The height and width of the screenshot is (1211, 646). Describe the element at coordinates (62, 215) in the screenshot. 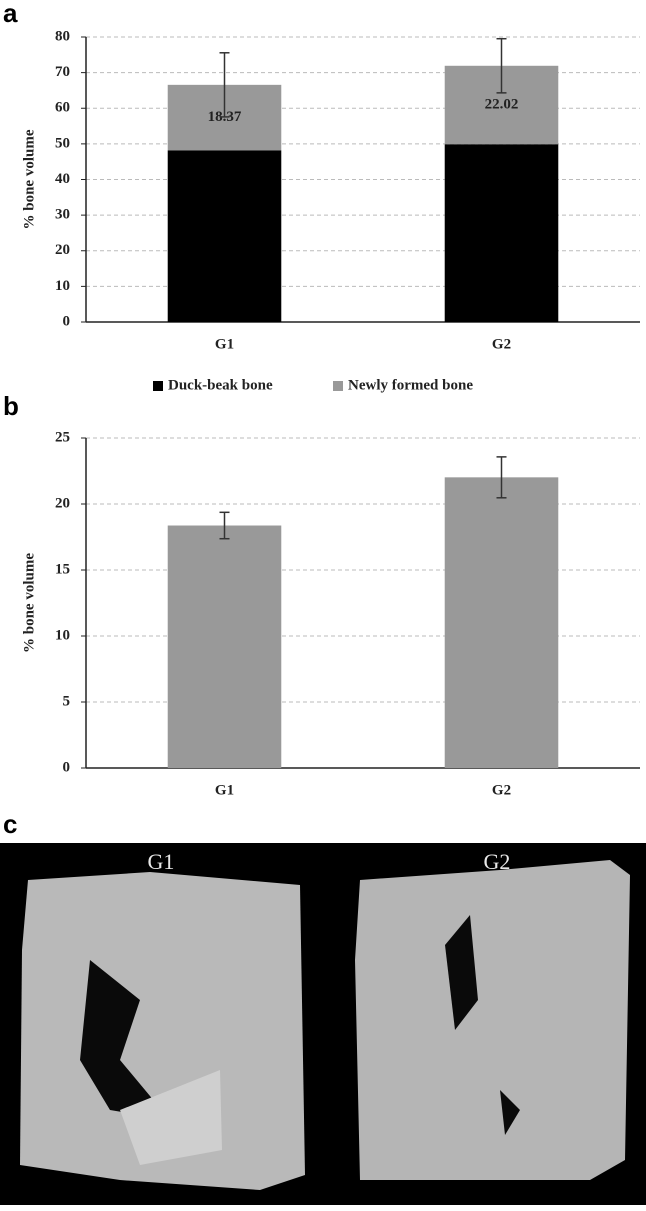

I see `y-tick-label: 30` at that location.